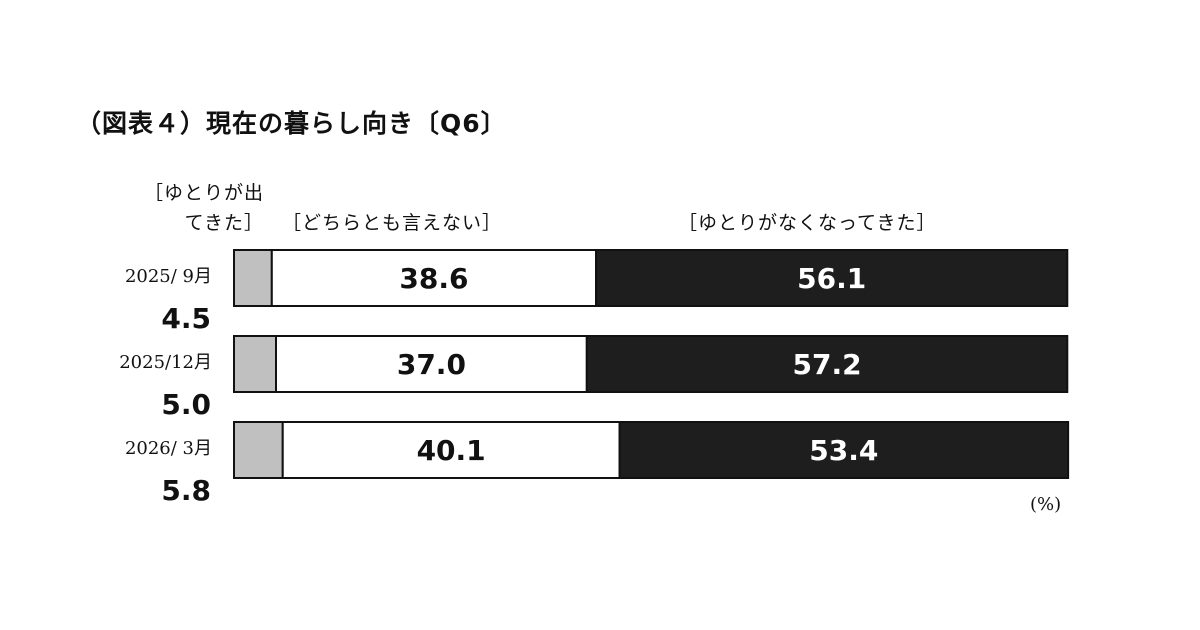 Image resolution: width=1200 pixels, height=630 pixels. I want to click on bar-segment-row0-series0, so click(253, 278).